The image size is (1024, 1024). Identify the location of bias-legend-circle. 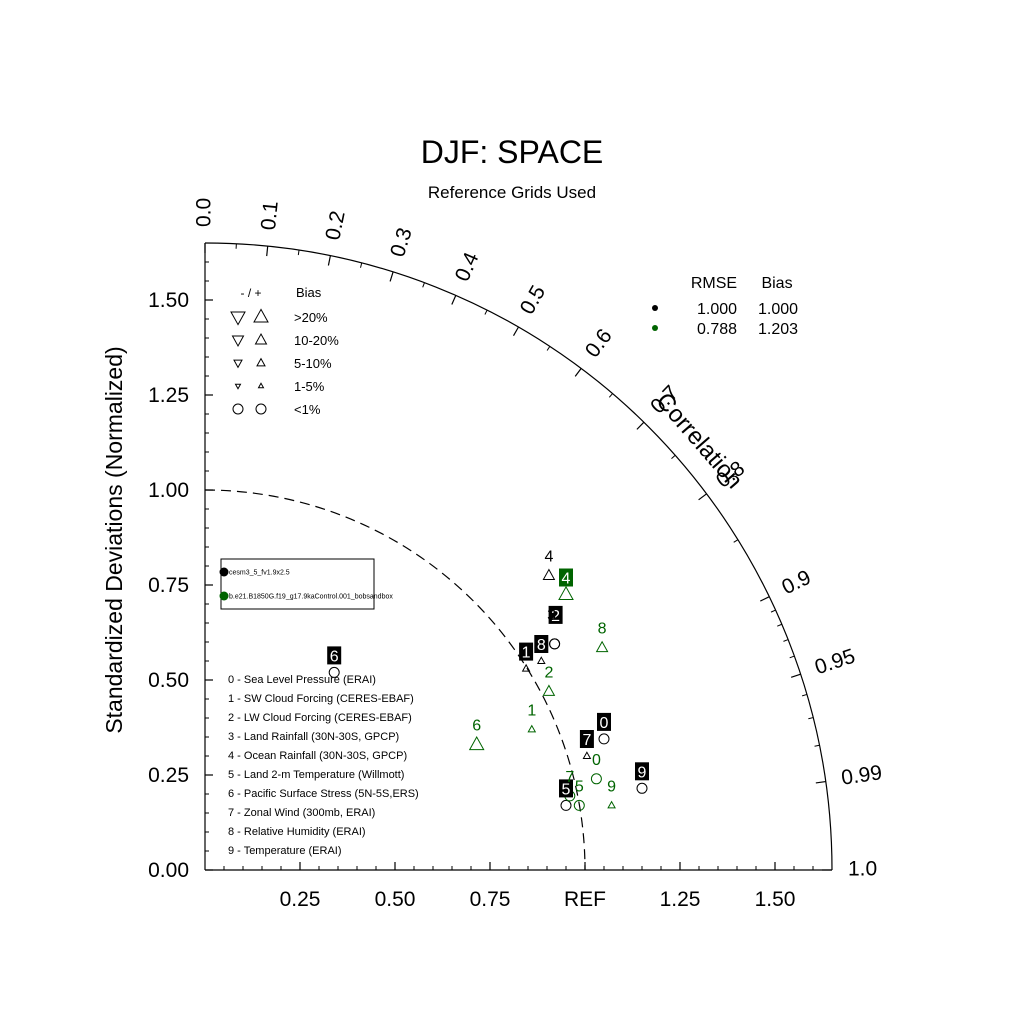
(261, 409).